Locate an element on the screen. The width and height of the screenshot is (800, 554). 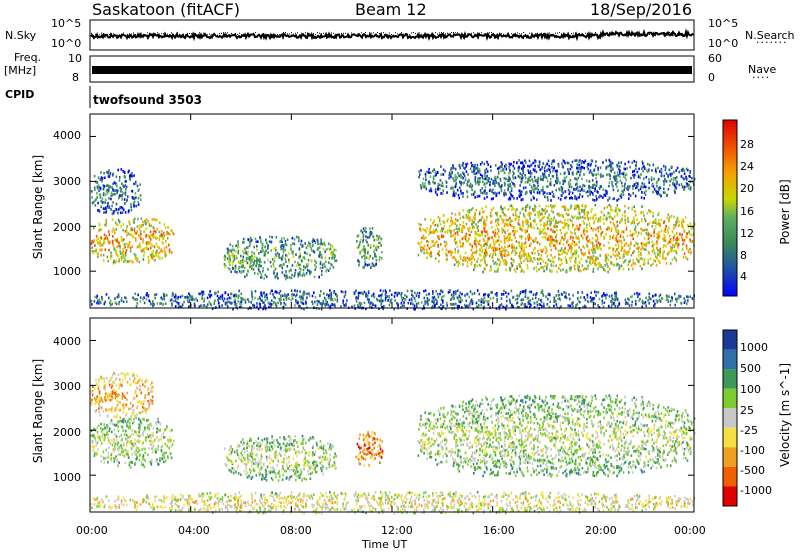
power-cbar-tick-16: 16 is located at coordinates (747, 211).